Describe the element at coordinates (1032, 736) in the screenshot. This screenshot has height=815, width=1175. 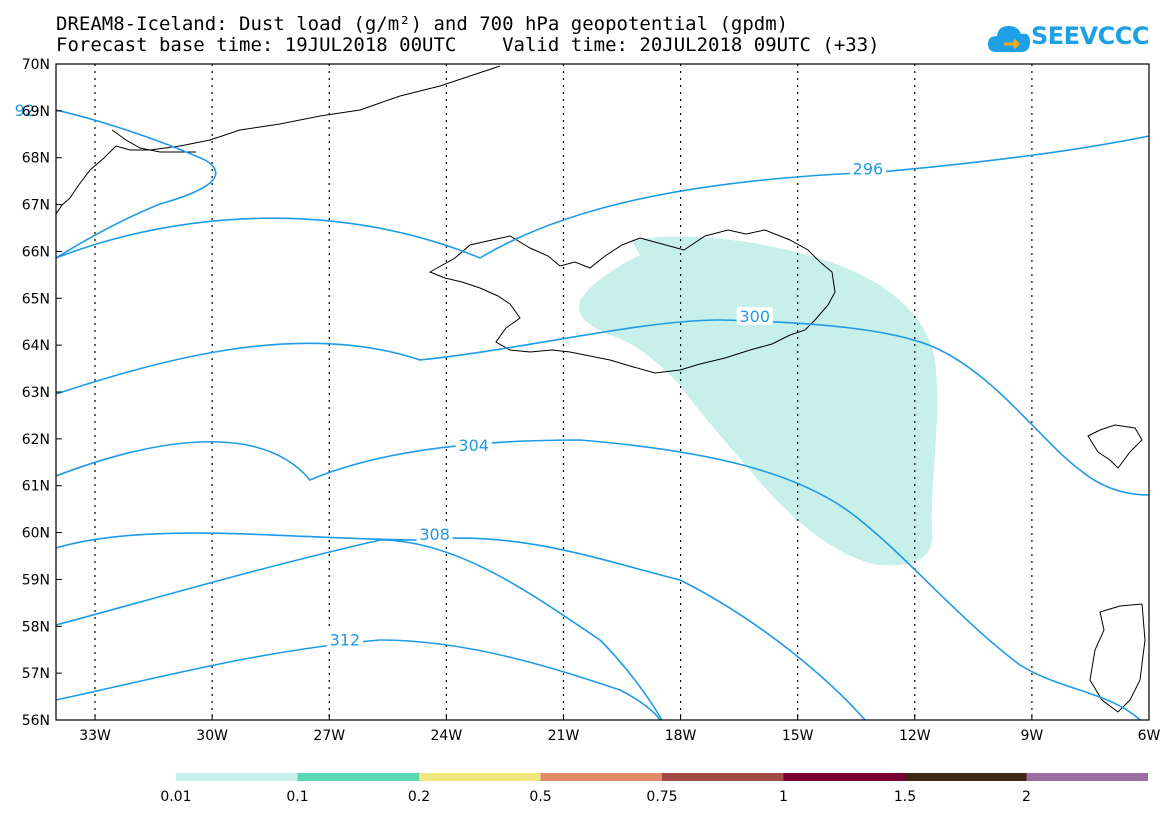
I see `lon-label: 9W` at that location.